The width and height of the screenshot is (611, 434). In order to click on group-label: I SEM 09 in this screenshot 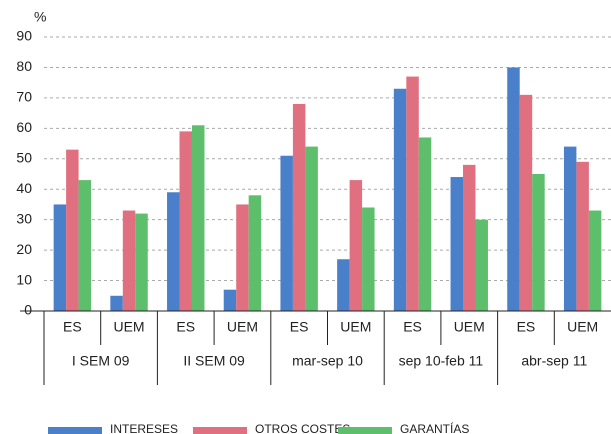, I will do `click(101, 361)`.